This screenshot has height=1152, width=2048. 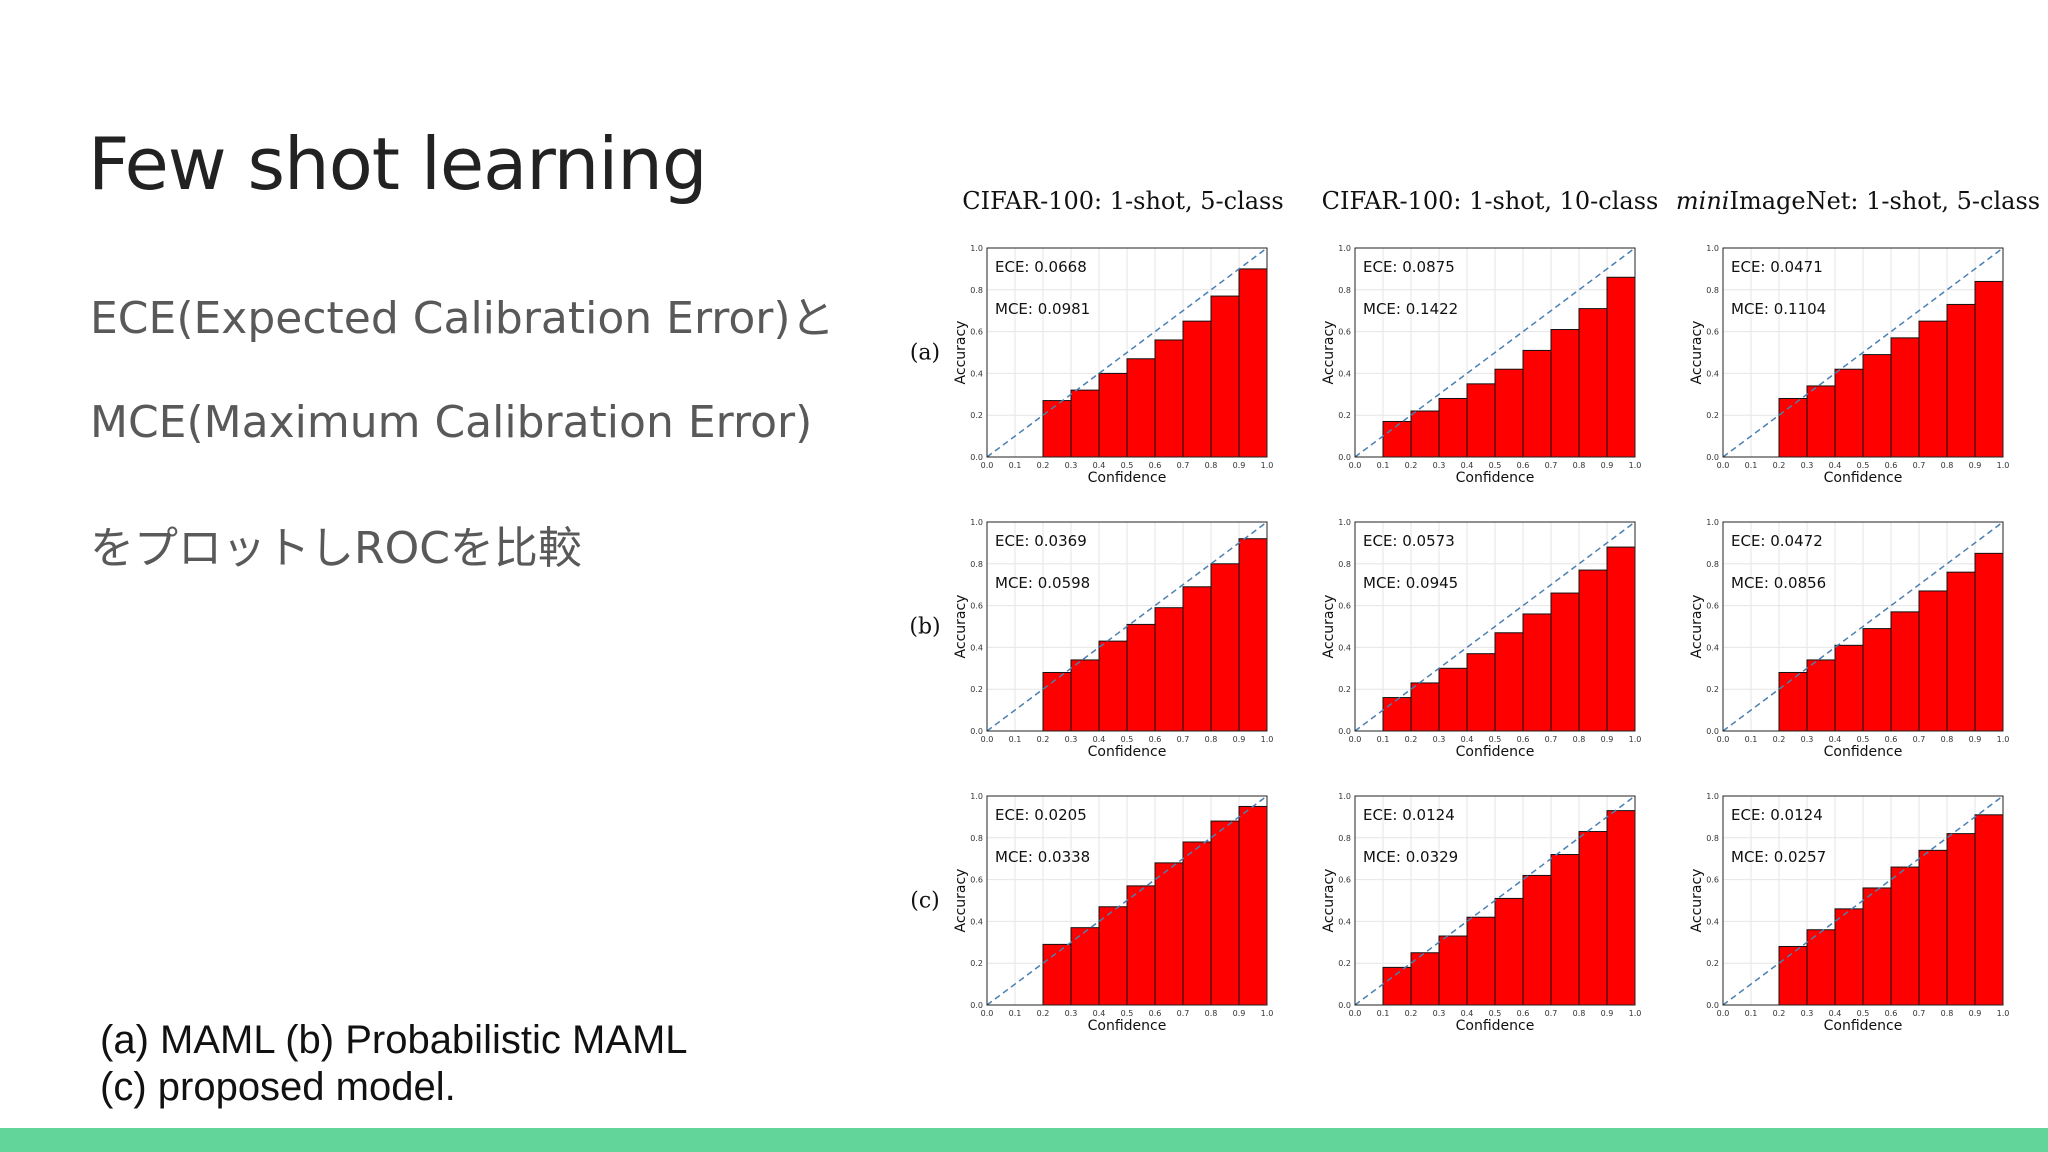 What do you see at coordinates (1344, 290) in the screenshot?
I see `y-tick-label: 0.8` at bounding box center [1344, 290].